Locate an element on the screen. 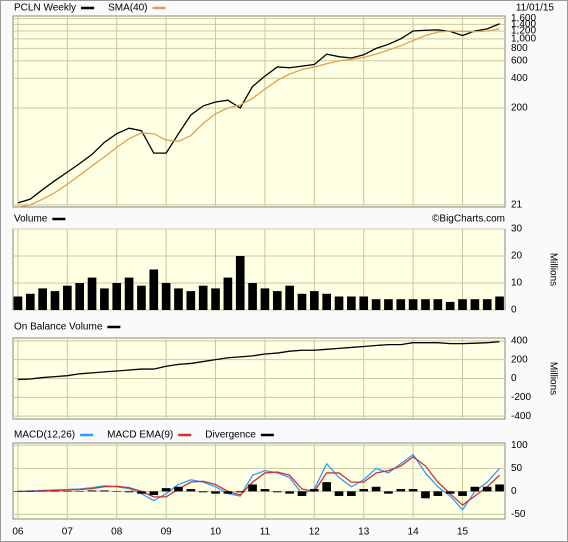  legend-label: On Balance Volume is located at coordinates (58, 327).